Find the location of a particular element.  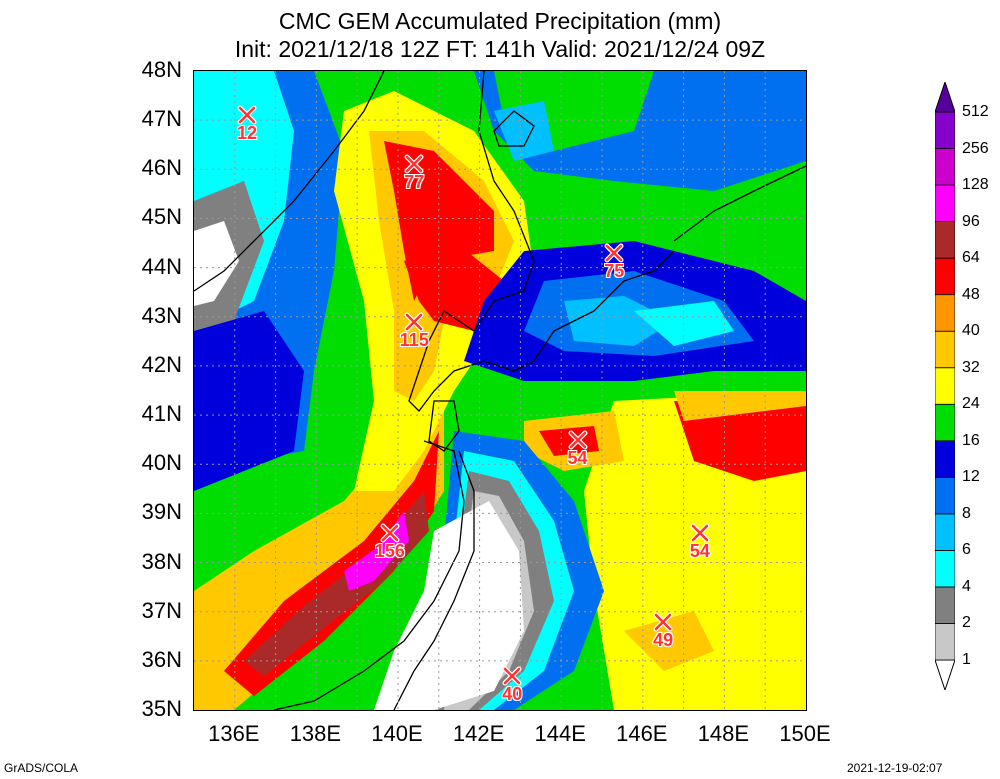

lon-tick-label: 142E is located at coordinates (478, 733).